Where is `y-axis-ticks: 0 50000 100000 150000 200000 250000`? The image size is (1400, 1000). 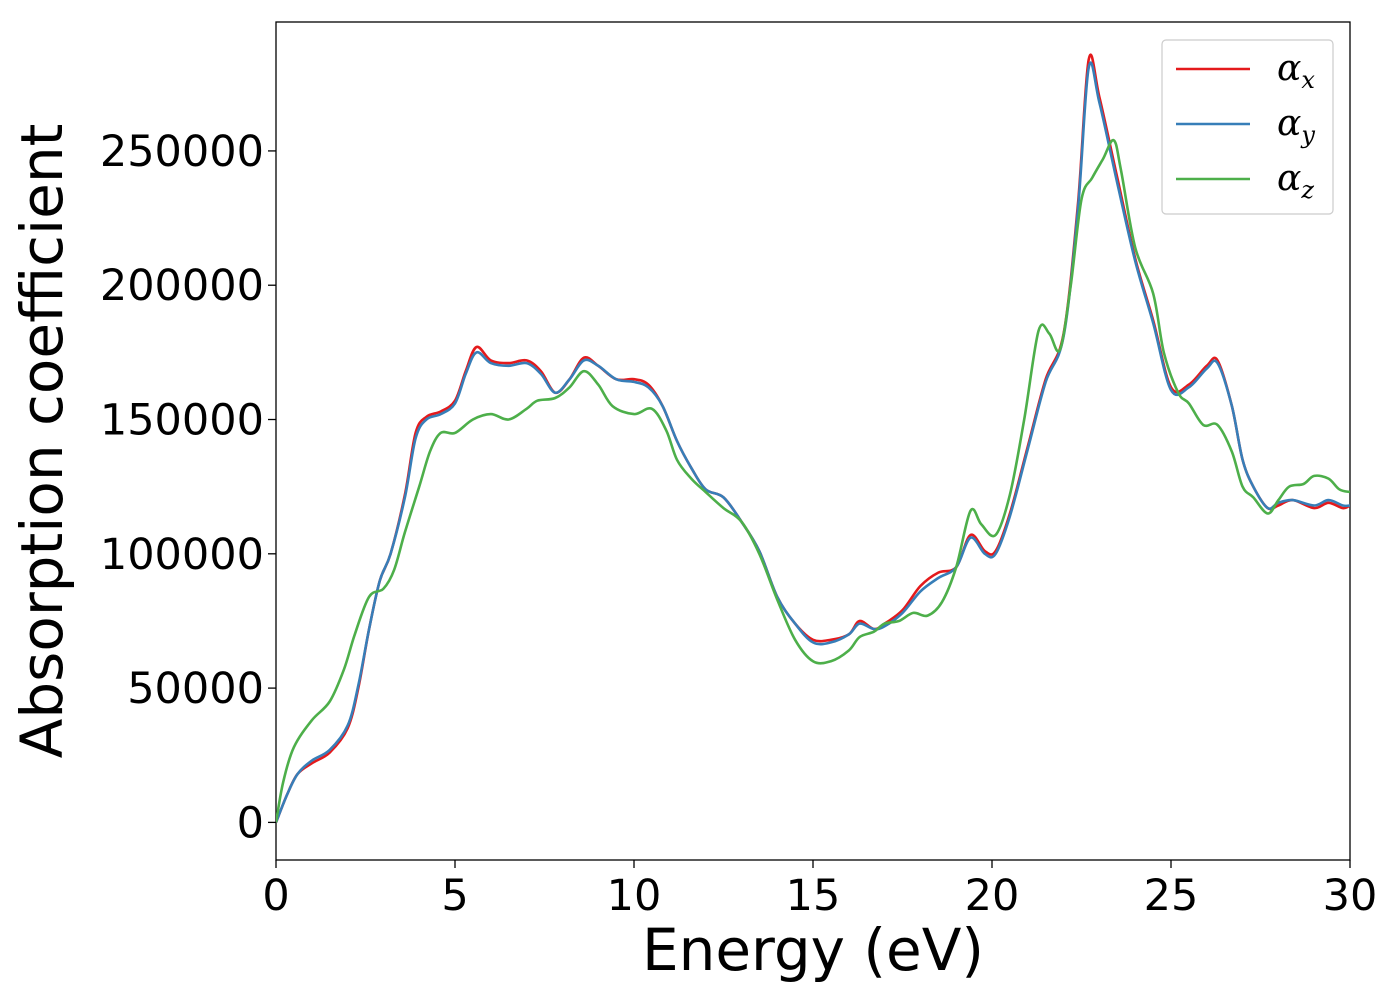 y-axis-ticks: 0 50000 100000 150000 200000 250000 is located at coordinates (188, 487).